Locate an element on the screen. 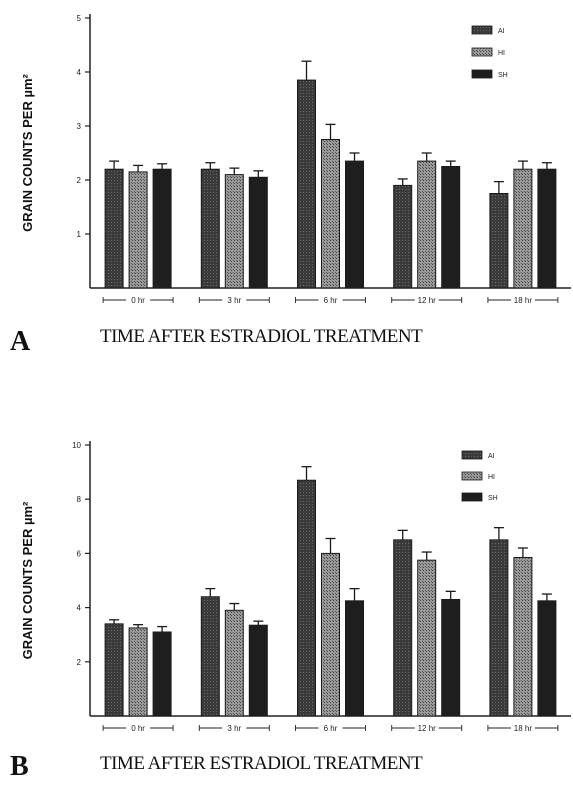  y-tick-label-a-5: 5 is located at coordinates (79, 18).